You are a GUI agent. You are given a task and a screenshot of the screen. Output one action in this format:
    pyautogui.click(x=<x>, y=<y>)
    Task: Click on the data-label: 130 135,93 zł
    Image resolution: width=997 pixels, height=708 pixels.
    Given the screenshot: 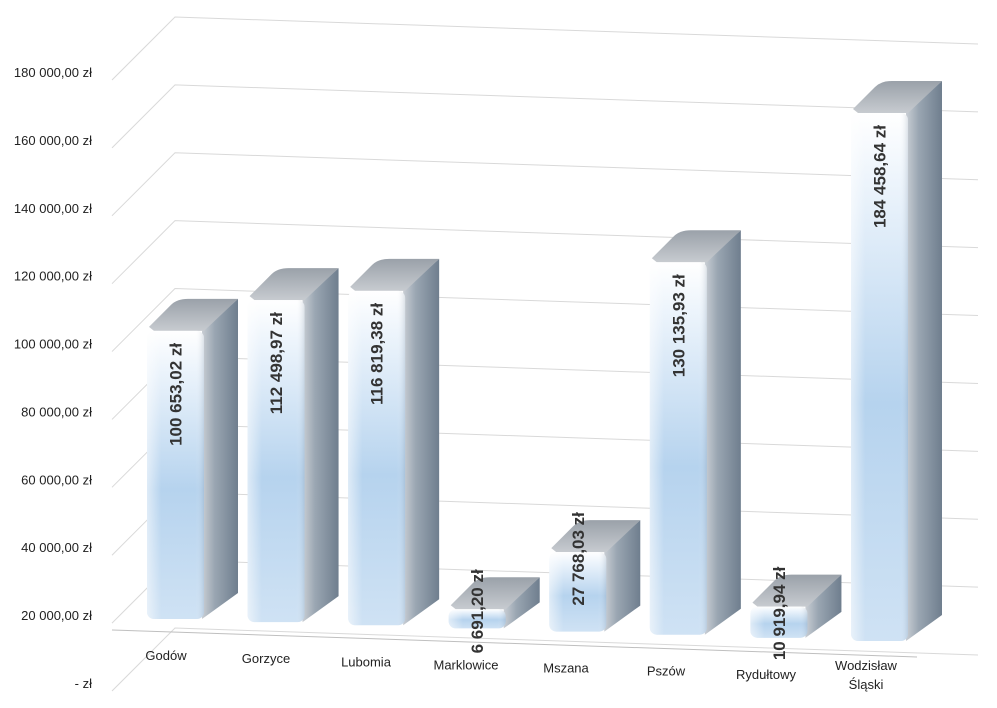 What is the action you would take?
    pyautogui.click(x=678, y=325)
    